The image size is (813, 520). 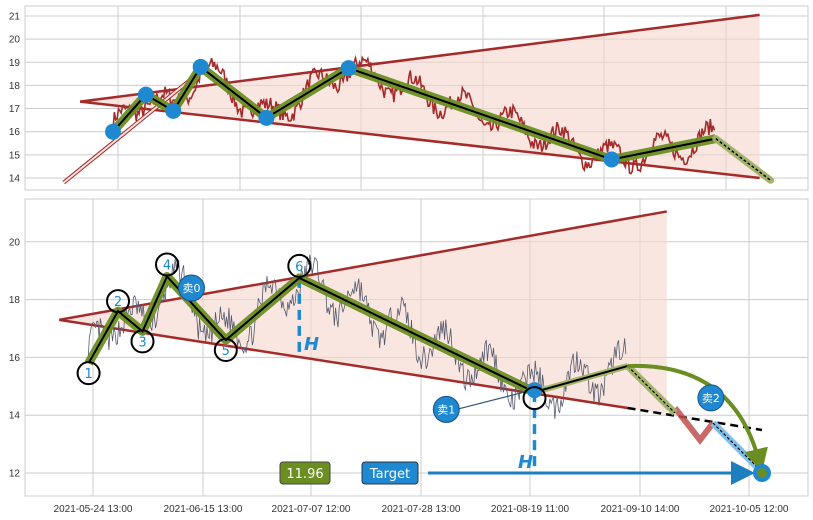 What do you see at coordinates (530, 509) in the screenshot?
I see `x-tick-label: 2021-08-19 11:00` at bounding box center [530, 509].